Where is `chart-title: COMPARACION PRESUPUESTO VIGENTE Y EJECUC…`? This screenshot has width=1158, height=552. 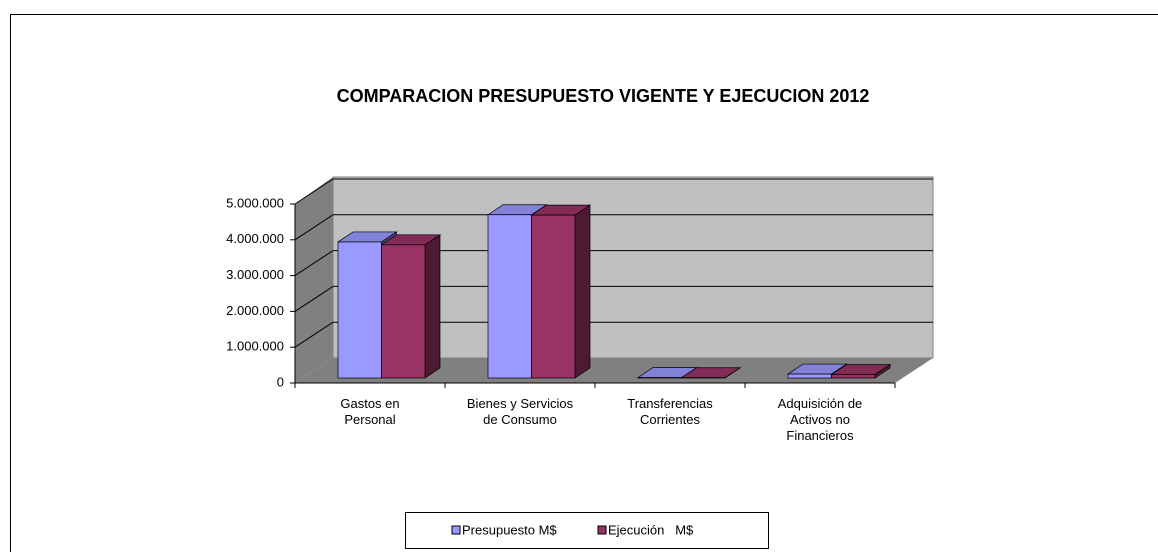 chart-title: COMPARACION PRESUPUESTO VIGENTE Y EJECUC… is located at coordinates (603, 96).